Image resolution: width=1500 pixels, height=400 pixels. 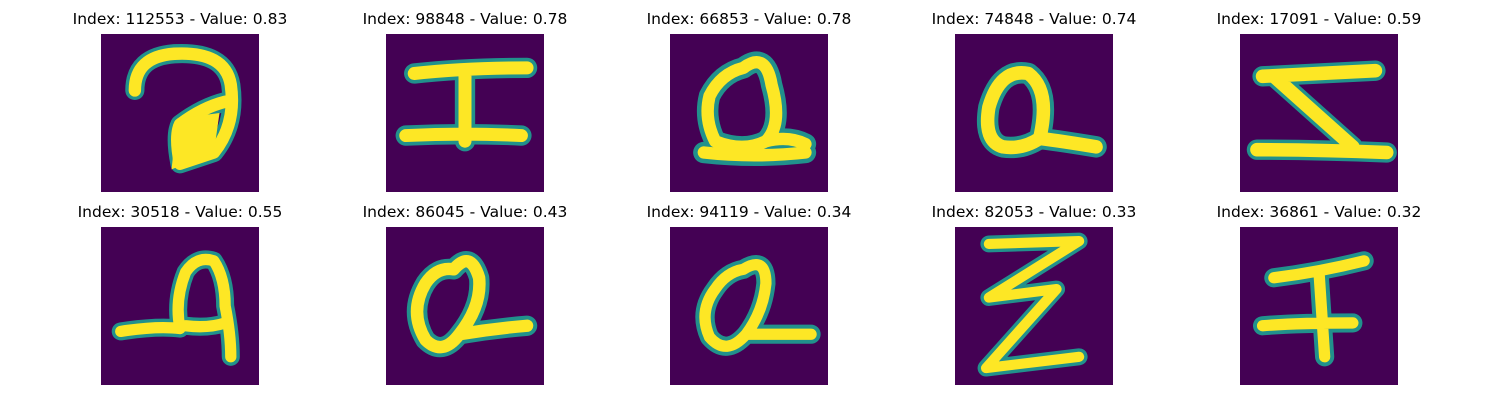 I want to click on image-tile: Index: 112553 - Value: 0.83, so click(x=180, y=96).